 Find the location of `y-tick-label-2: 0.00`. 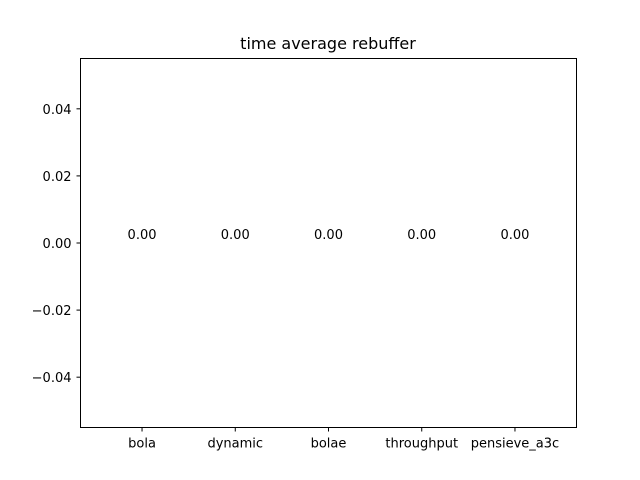

y-tick-label-2: 0.00 is located at coordinates (57, 244).